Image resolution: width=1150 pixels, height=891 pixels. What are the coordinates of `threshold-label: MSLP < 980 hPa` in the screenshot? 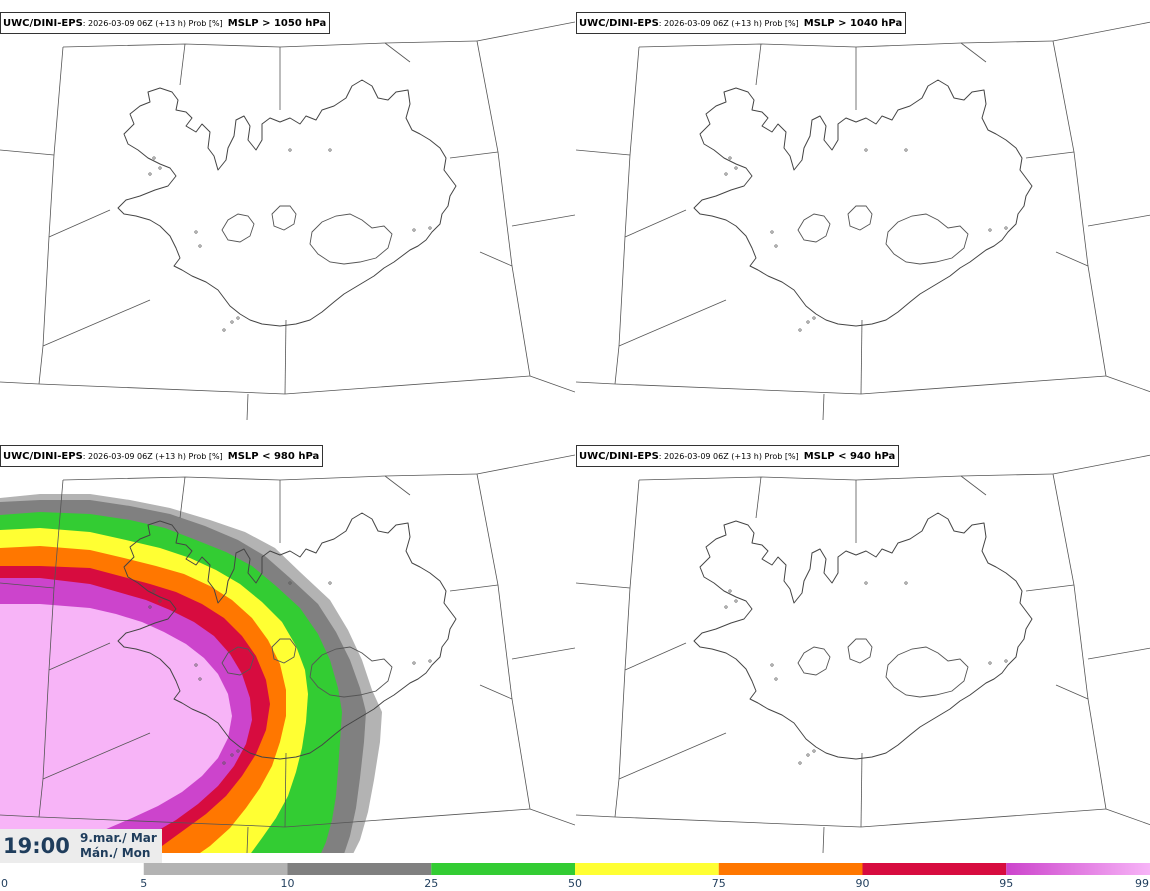 It's located at (273, 456).